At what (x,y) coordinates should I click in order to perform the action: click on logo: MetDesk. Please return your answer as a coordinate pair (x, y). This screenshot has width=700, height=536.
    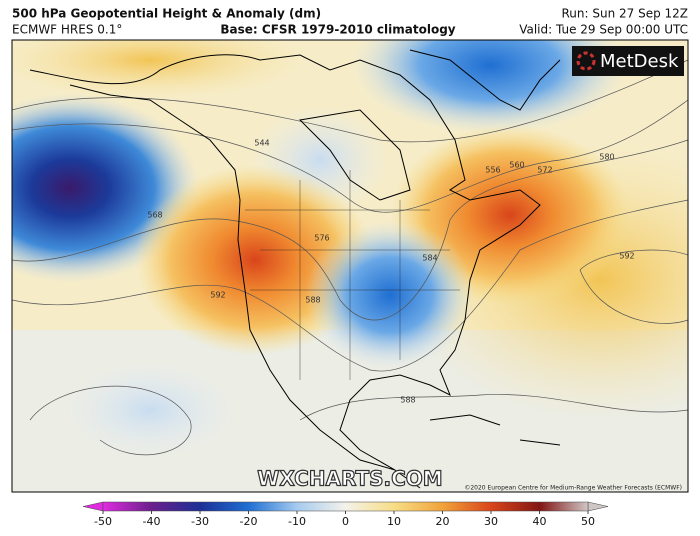
    Looking at the image, I should click on (639, 61).